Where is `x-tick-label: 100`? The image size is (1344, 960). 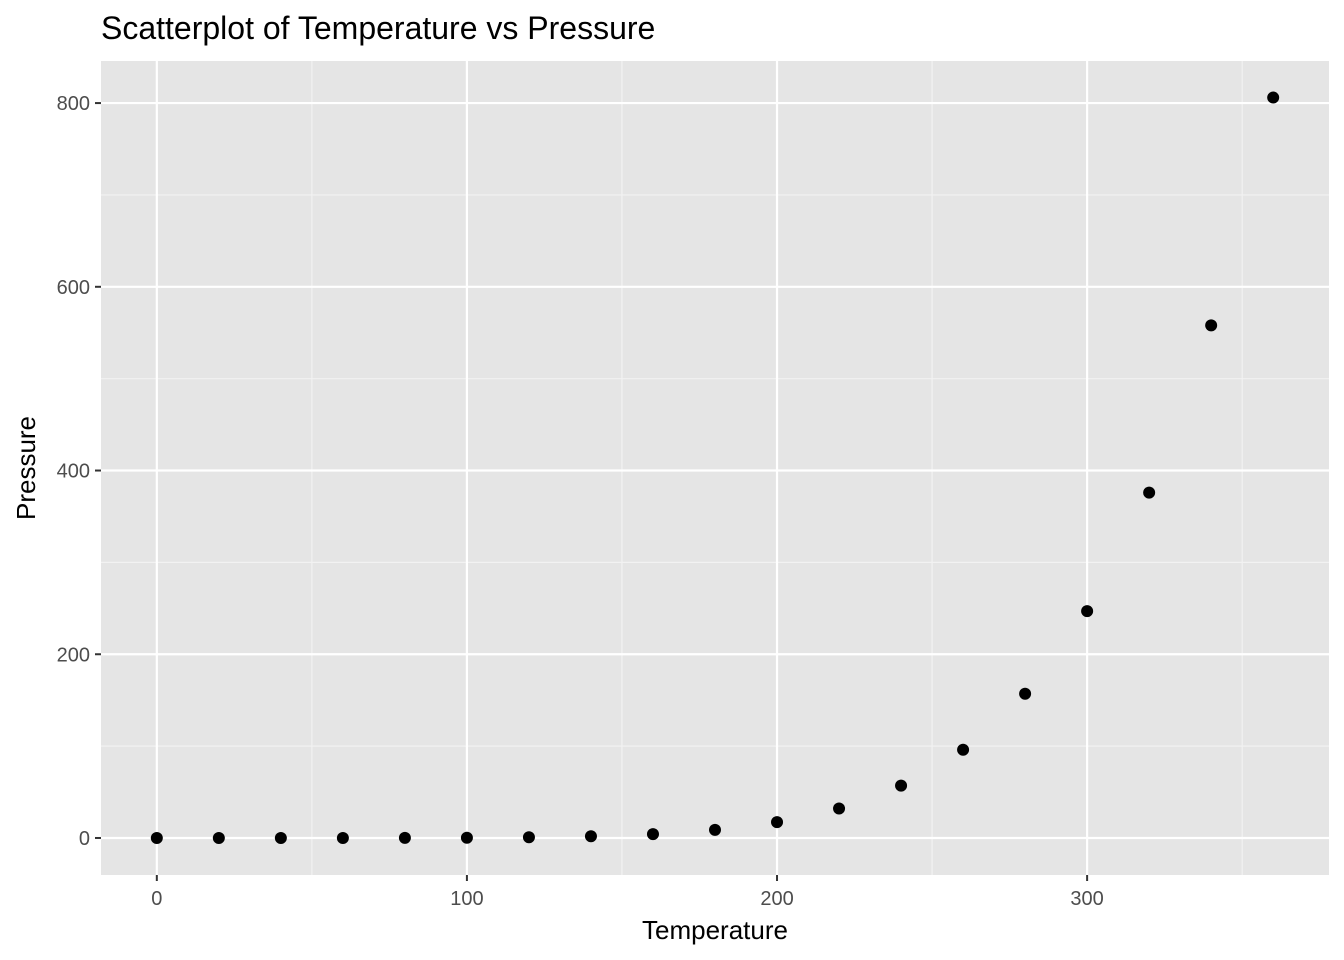 x-tick-label: 100 is located at coordinates (466, 899).